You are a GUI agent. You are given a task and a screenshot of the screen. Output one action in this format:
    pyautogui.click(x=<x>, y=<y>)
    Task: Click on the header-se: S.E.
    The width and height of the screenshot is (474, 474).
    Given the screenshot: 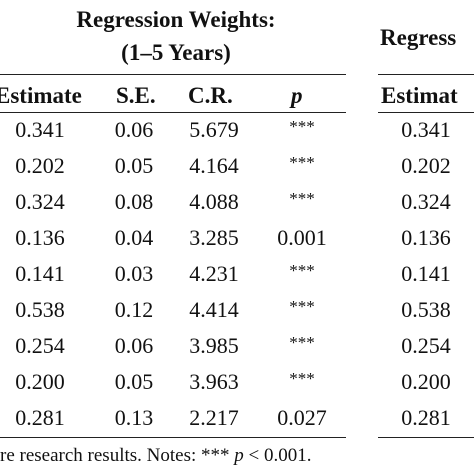 What is the action you would take?
    pyautogui.click(x=136, y=95)
    